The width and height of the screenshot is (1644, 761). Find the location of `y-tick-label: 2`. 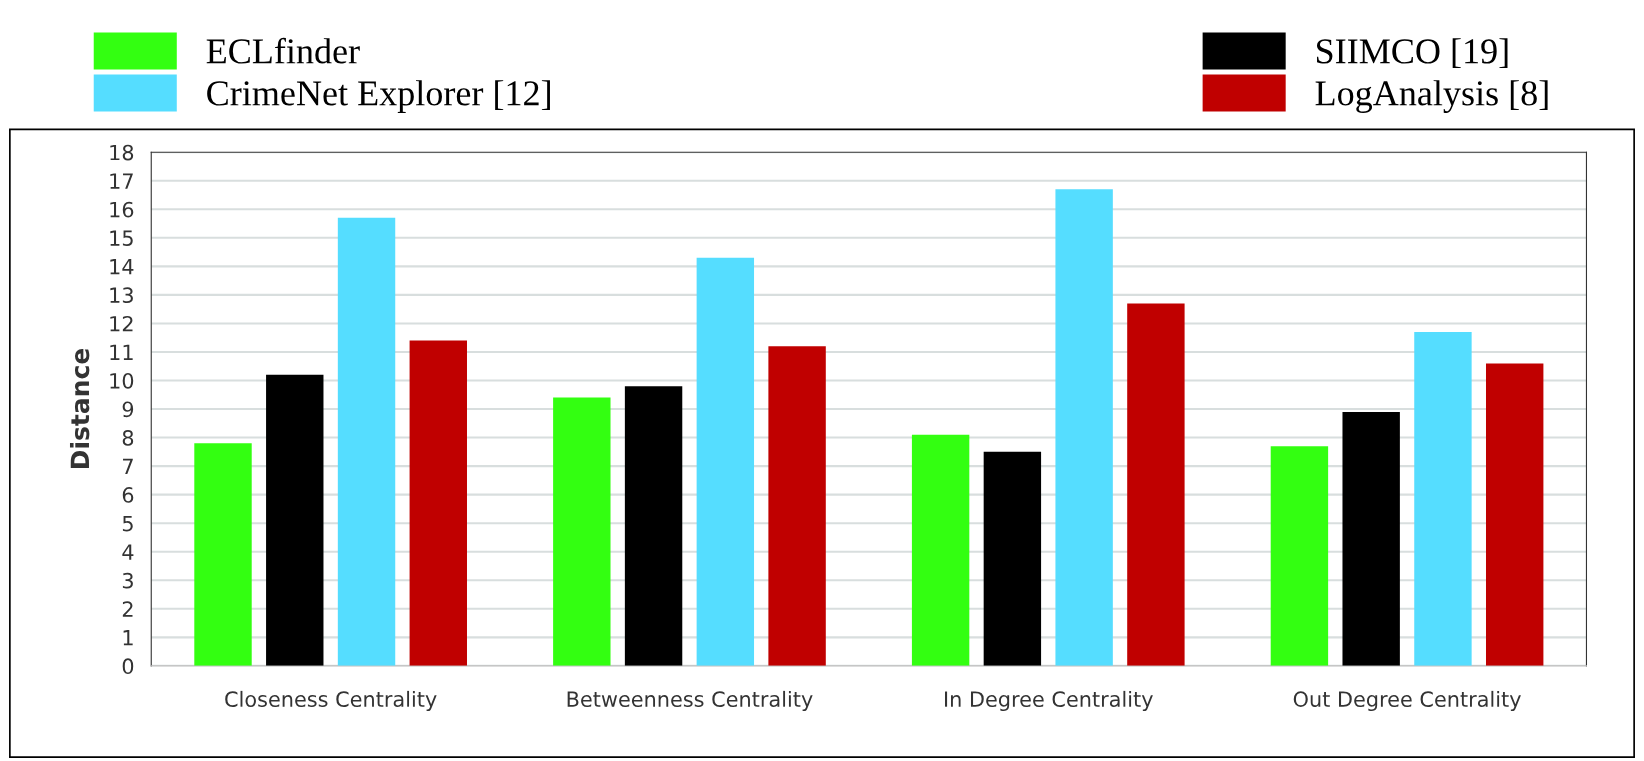

y-tick-label: 2 is located at coordinates (127, 609).